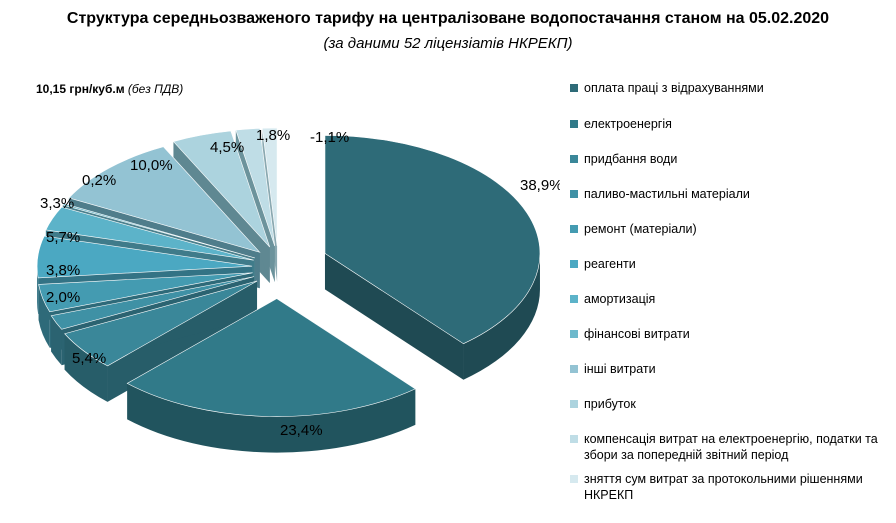 This screenshot has width=896, height=523. What do you see at coordinates (610, 264) in the screenshot?
I see `legend-label: реагенти` at bounding box center [610, 264].